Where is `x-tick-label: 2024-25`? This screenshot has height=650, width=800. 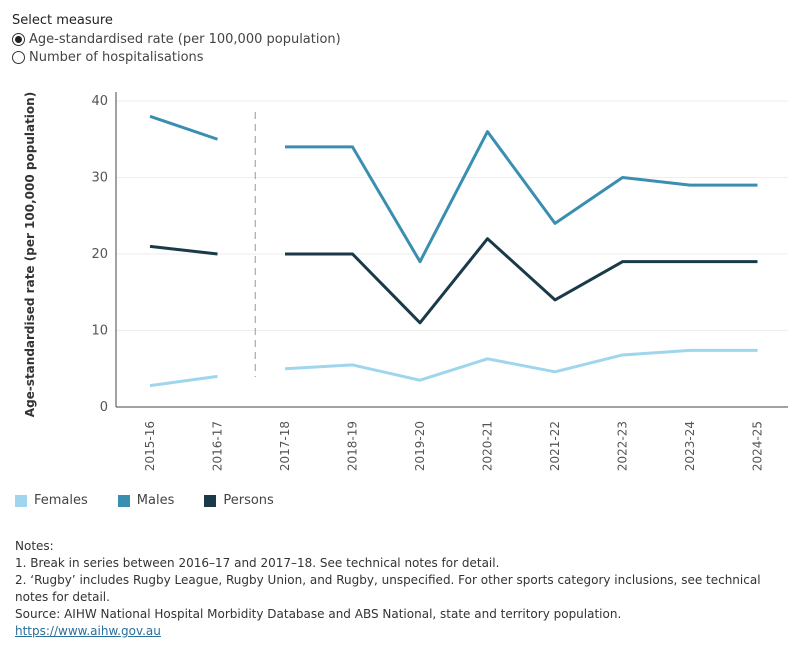 x-tick-label: 2024-25 is located at coordinates (758, 446).